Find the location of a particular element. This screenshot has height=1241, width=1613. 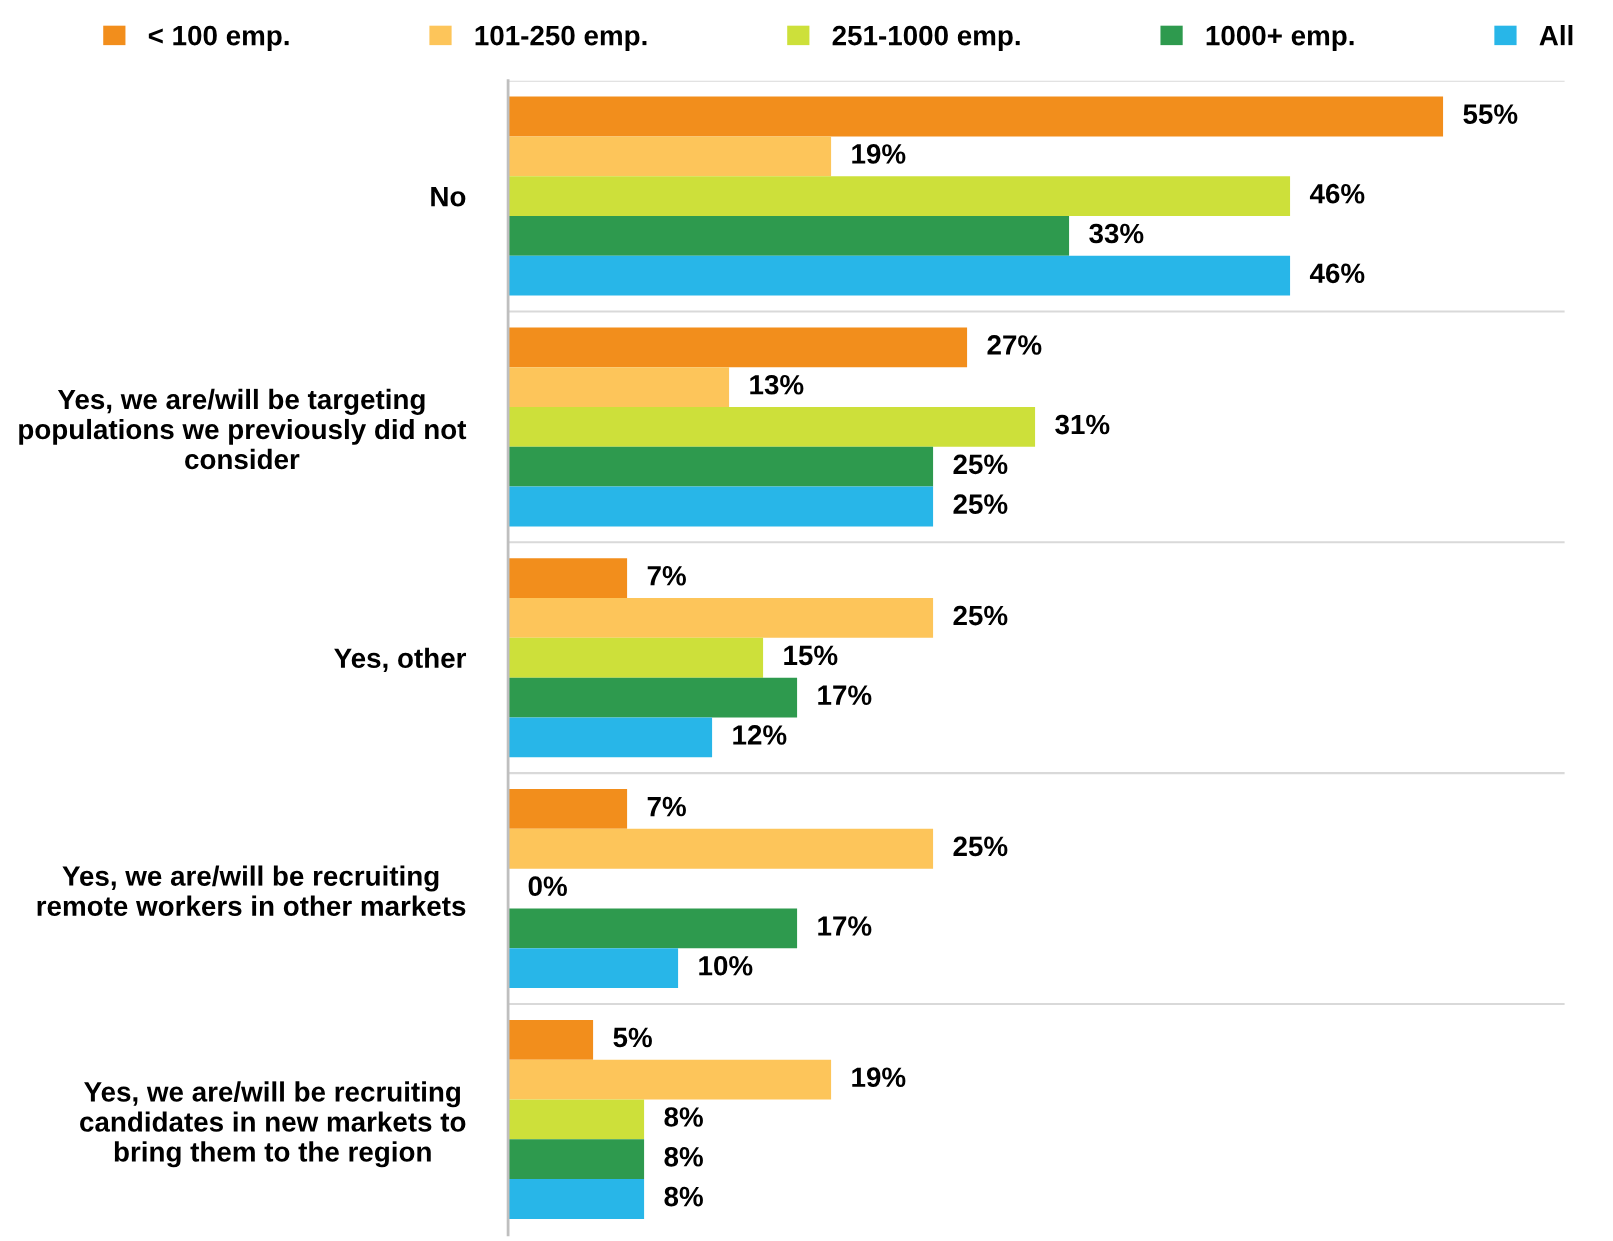

data-label: 5% is located at coordinates (632, 1037).